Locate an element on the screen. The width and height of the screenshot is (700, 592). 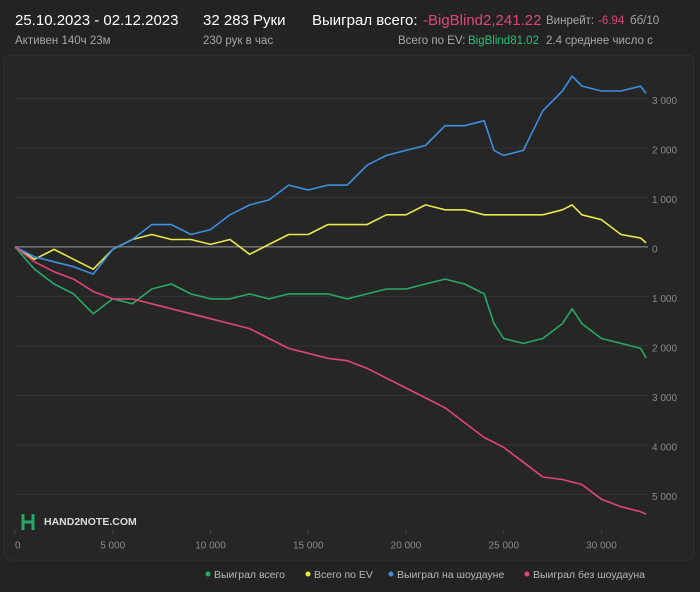
period: 25.10.2023 - 02.12.2023 is located at coordinates (96, 20).